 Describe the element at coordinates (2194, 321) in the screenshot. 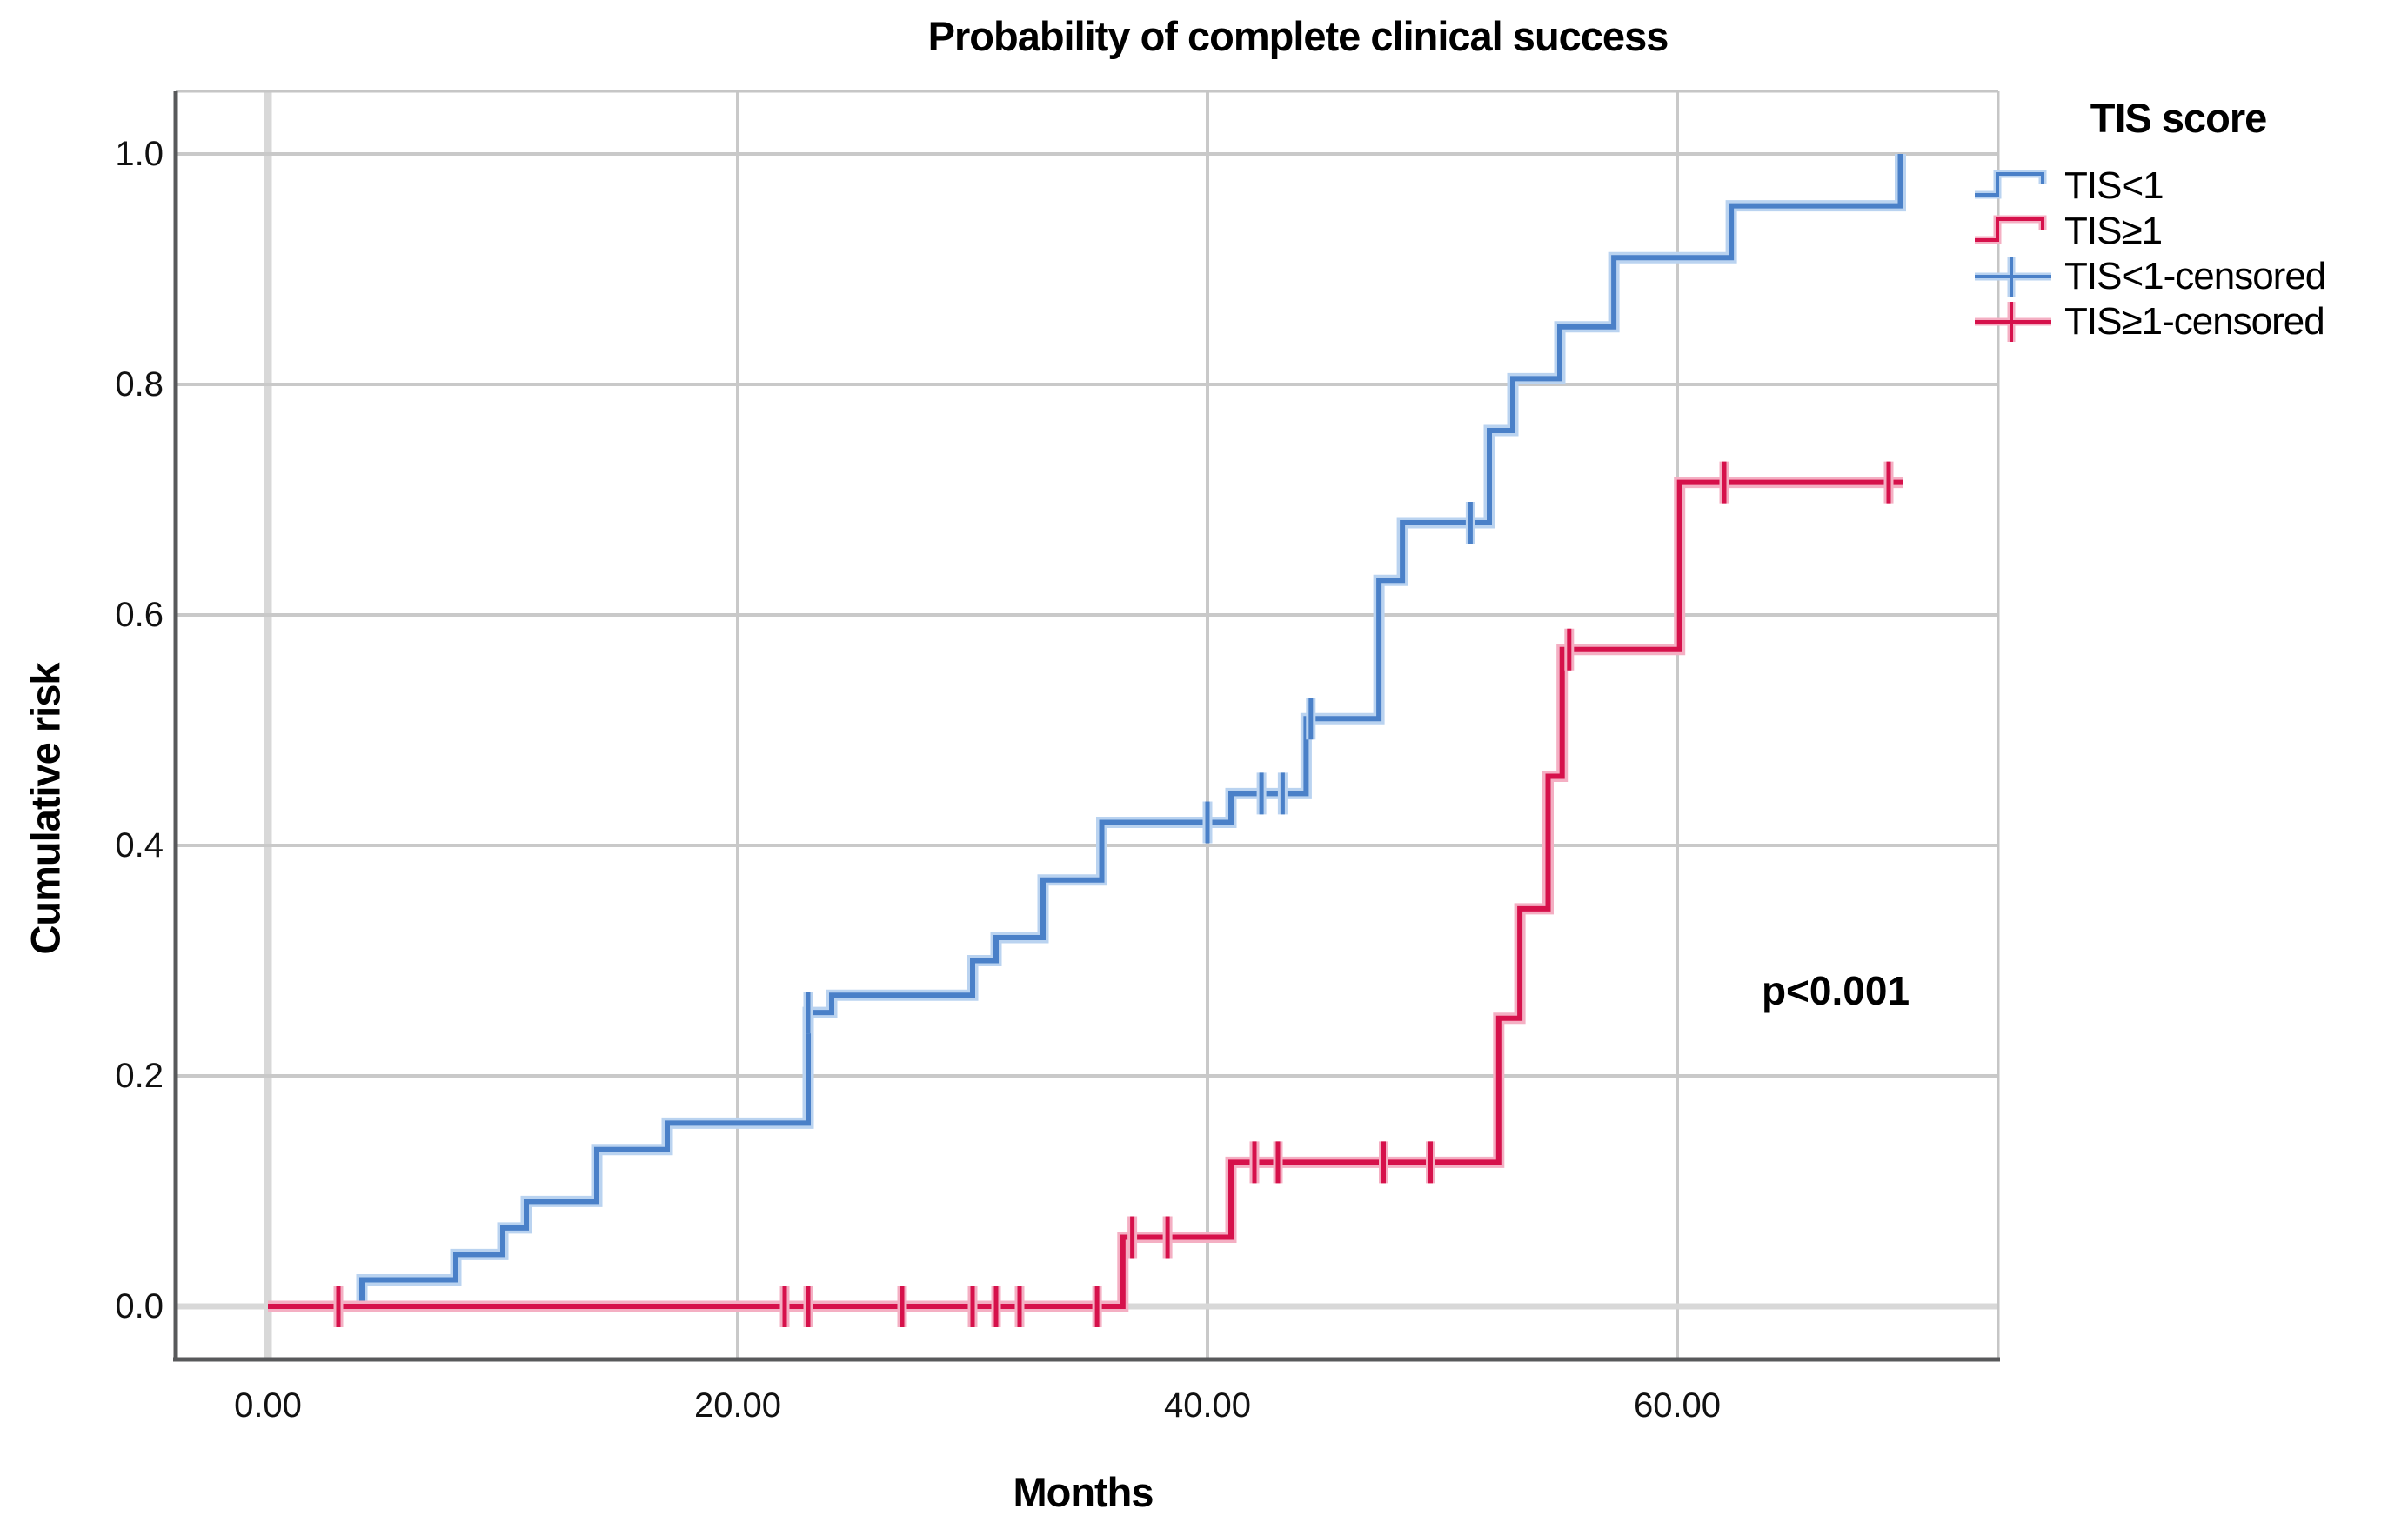

I see `legend-item-label: TIS≥1-censored` at that location.